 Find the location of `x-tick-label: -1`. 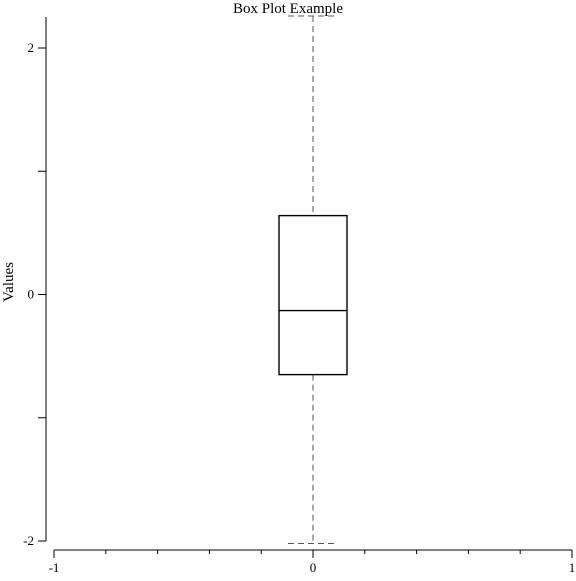

x-tick-label: -1 is located at coordinates (54, 567).